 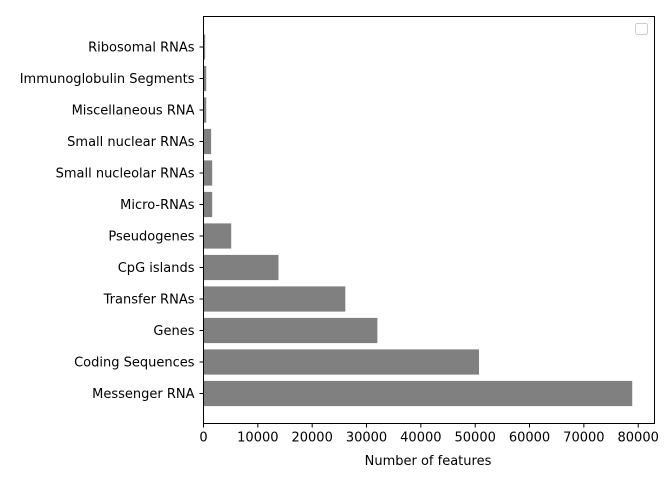 What do you see at coordinates (274, 299) in the screenshot?
I see `bar-transfer-rnas` at bounding box center [274, 299].